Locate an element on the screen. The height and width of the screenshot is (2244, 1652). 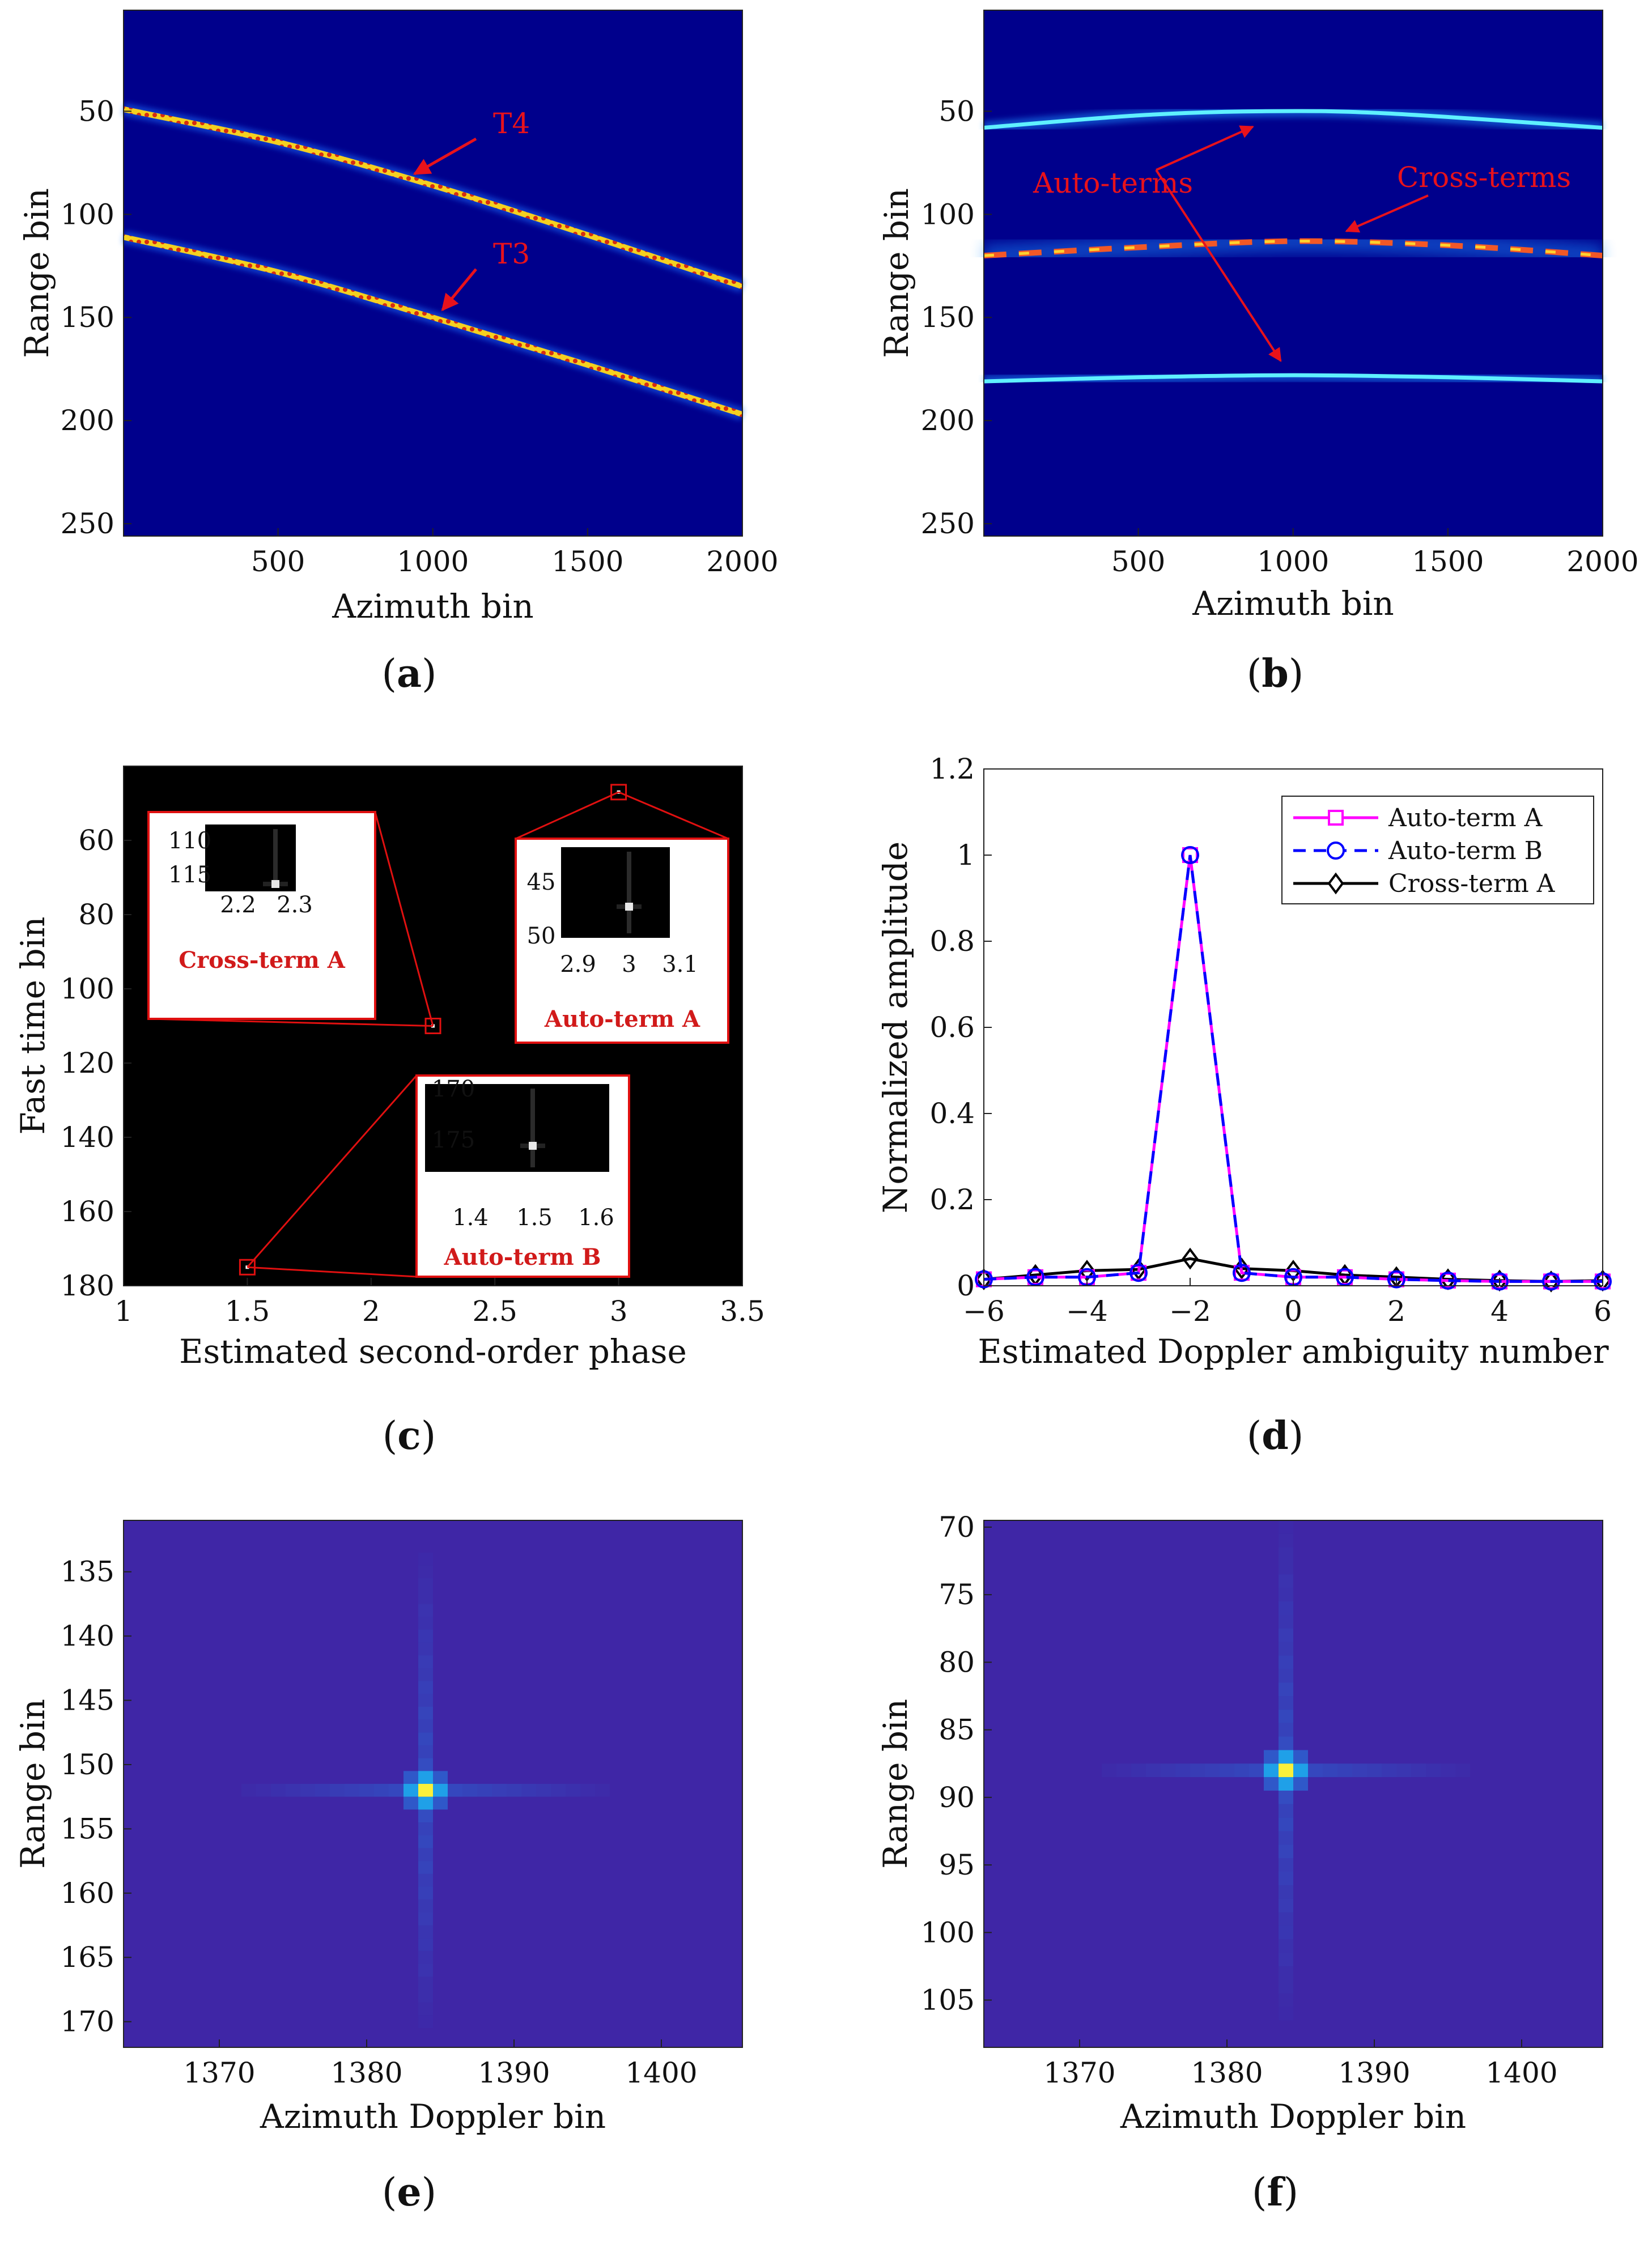
inset-label: Auto-term B is located at coordinates (522, 1257).